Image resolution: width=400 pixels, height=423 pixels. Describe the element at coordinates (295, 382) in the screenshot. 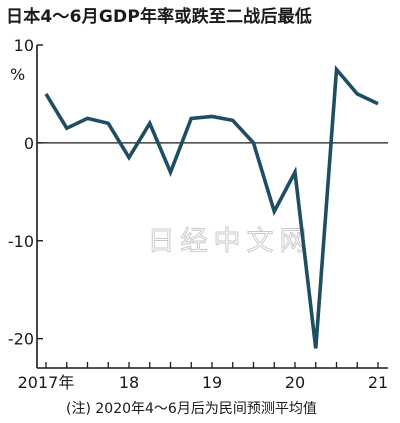

I see `x-tick-label: 20` at that location.